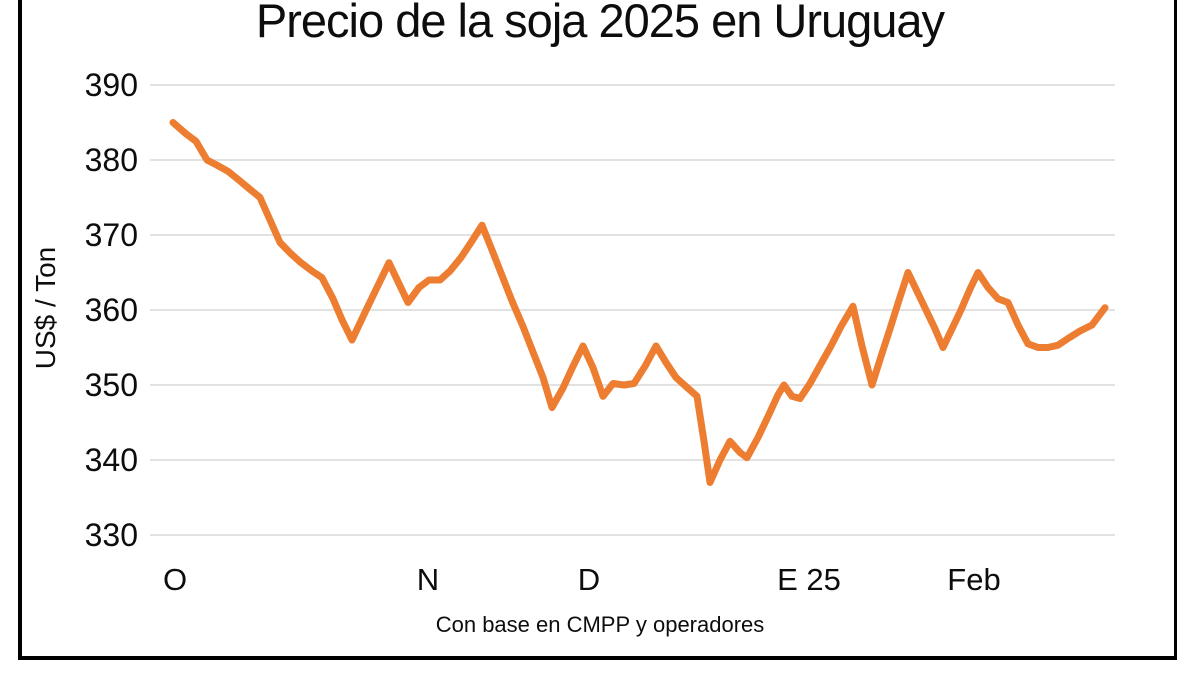 This screenshot has height=675, width=1200. I want to click on y-tick-label: 360, so click(111, 310).